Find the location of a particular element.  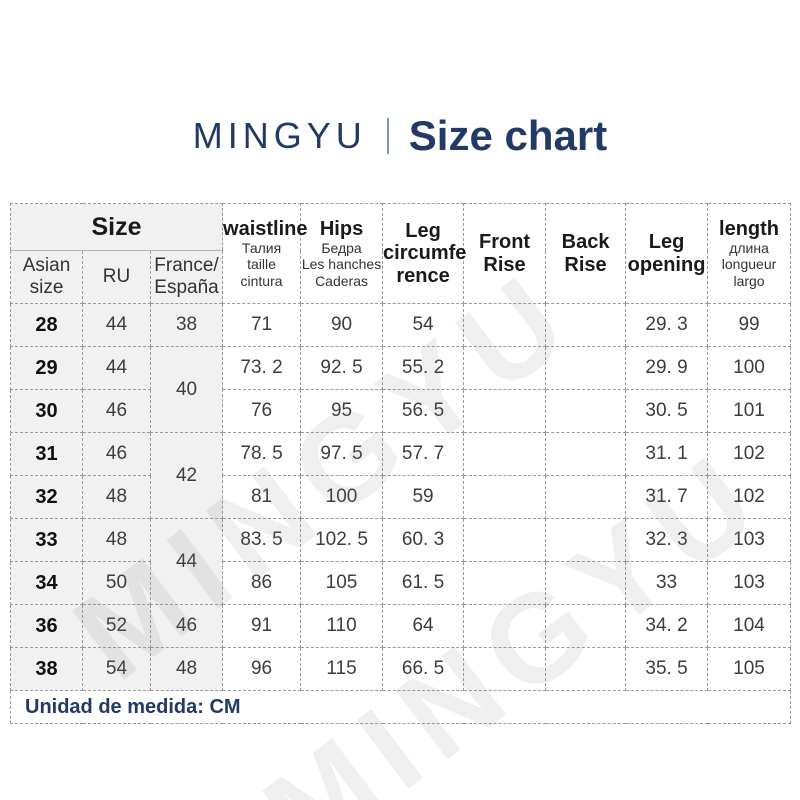

hips-cell: 100 is located at coordinates (342, 497).